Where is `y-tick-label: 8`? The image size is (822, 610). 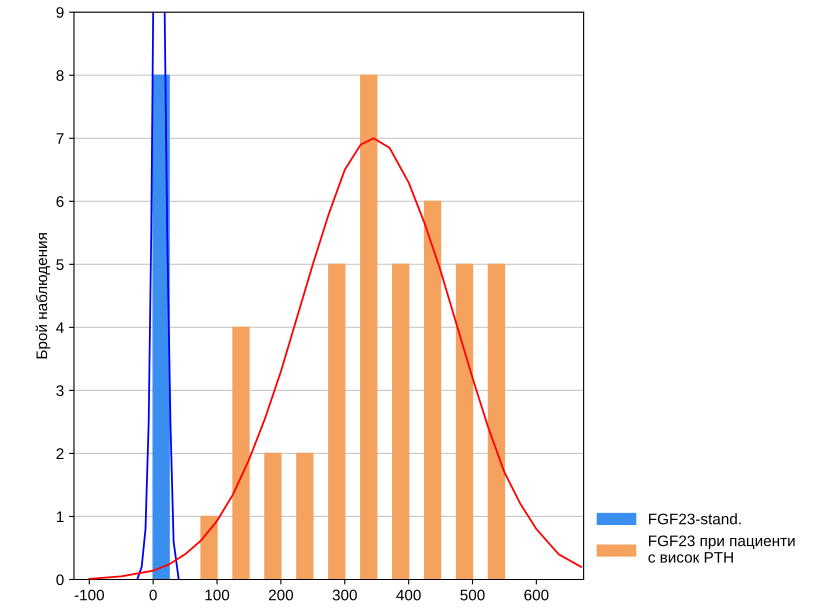 y-tick-label: 8 is located at coordinates (60, 75).